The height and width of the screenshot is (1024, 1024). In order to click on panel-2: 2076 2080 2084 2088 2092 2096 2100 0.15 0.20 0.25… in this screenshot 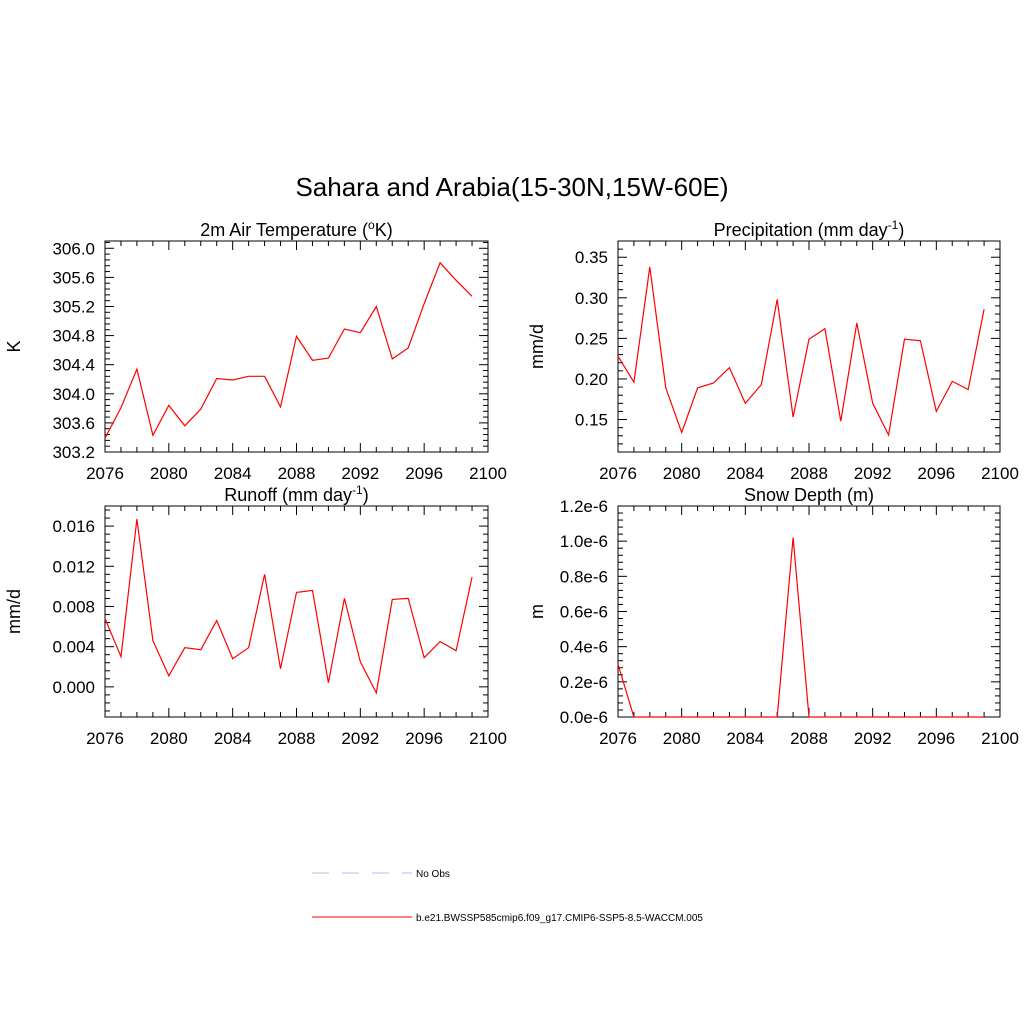, I will do `click(773, 350)`.